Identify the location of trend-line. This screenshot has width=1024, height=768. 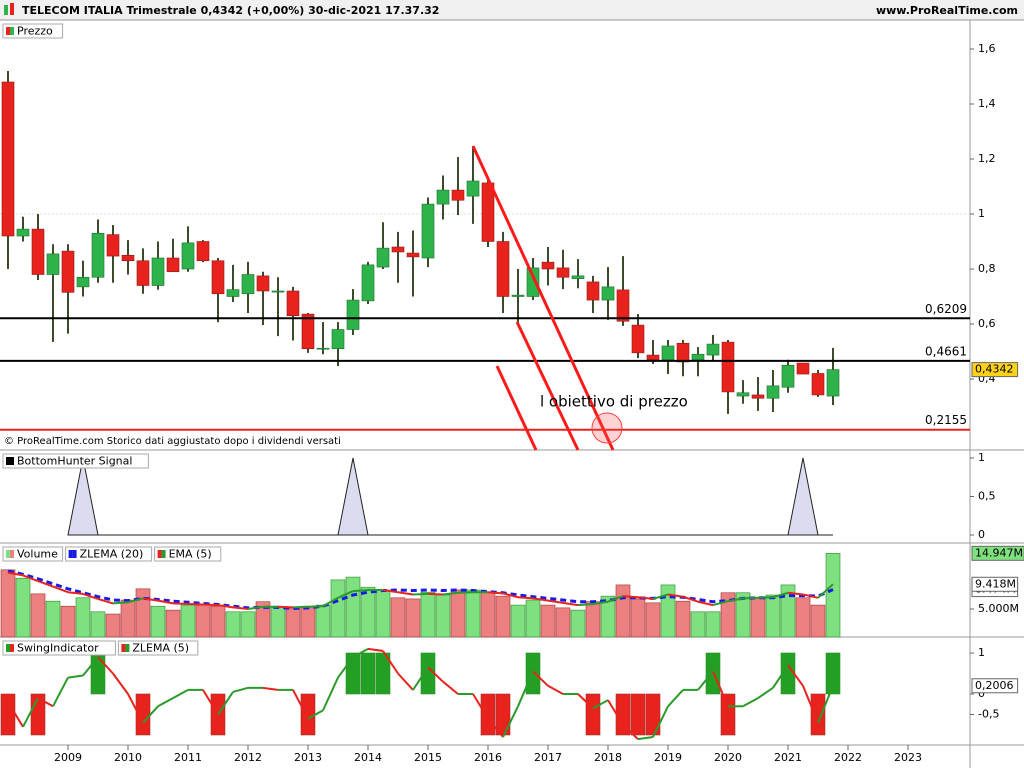
(516, 408).